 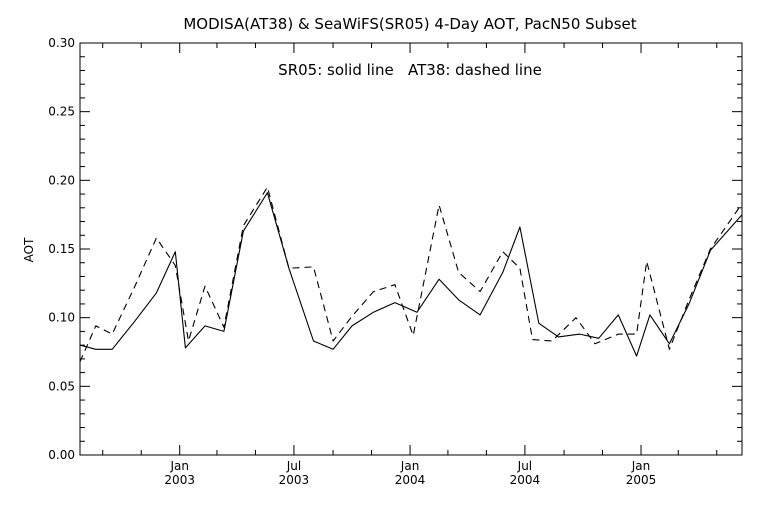 What do you see at coordinates (61, 386) in the screenshot?
I see `y-tick-label: 0.05` at bounding box center [61, 386].